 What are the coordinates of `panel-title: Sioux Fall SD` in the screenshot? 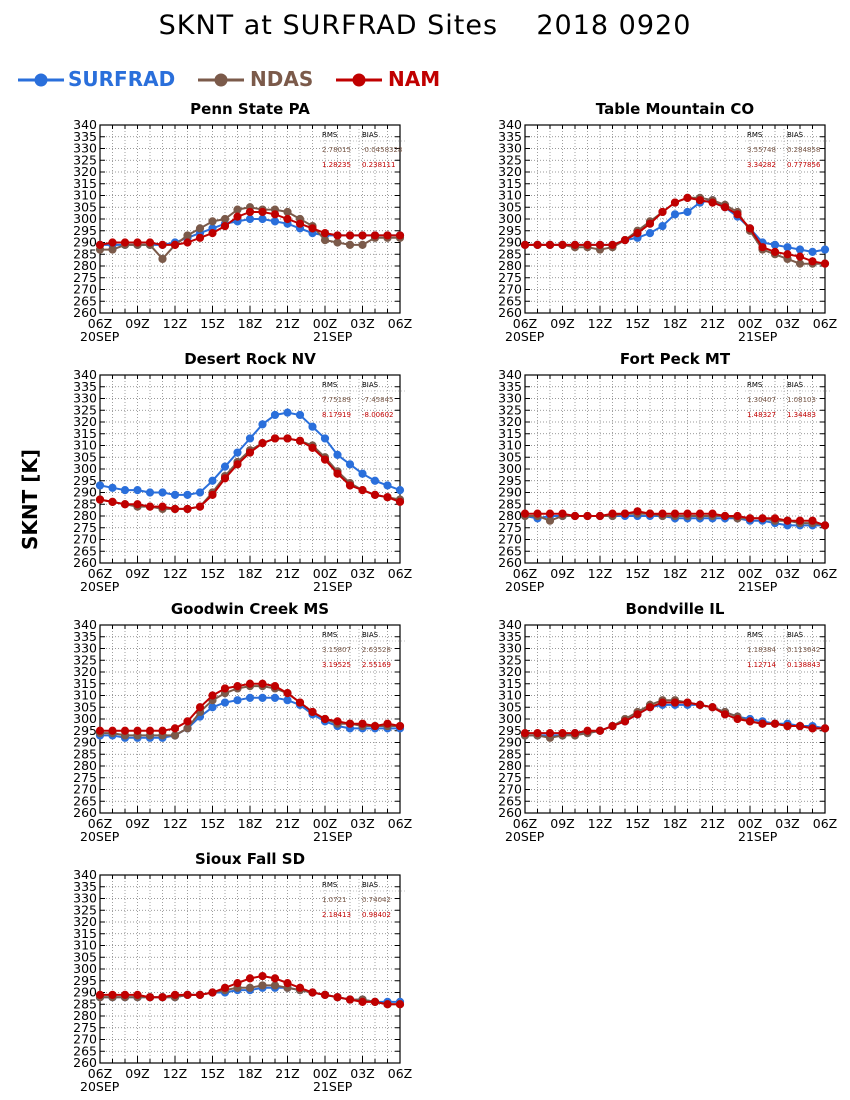 It's located at (250, 859).